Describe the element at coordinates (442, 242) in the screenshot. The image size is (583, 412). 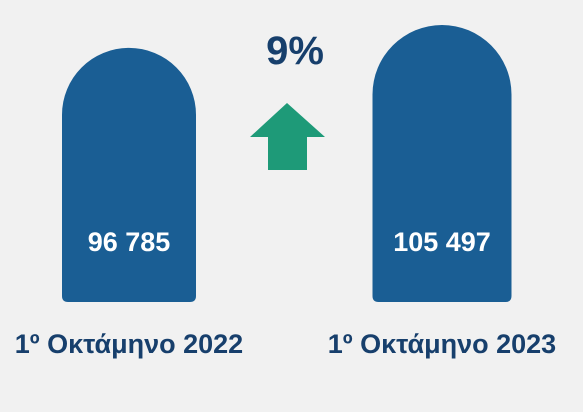
I see `value-label: 105 497` at that location.